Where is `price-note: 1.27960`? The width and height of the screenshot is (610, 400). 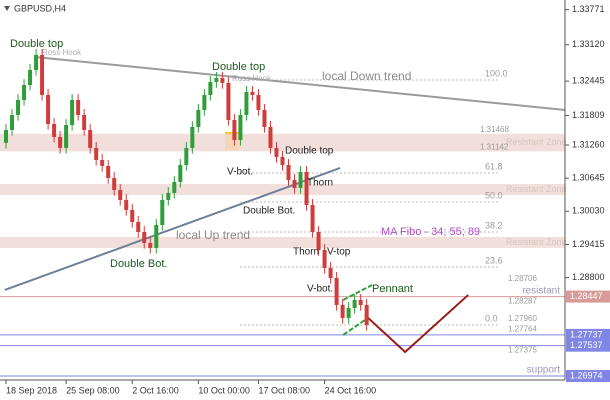
price-note: 1.27960 is located at coordinates (522, 318).